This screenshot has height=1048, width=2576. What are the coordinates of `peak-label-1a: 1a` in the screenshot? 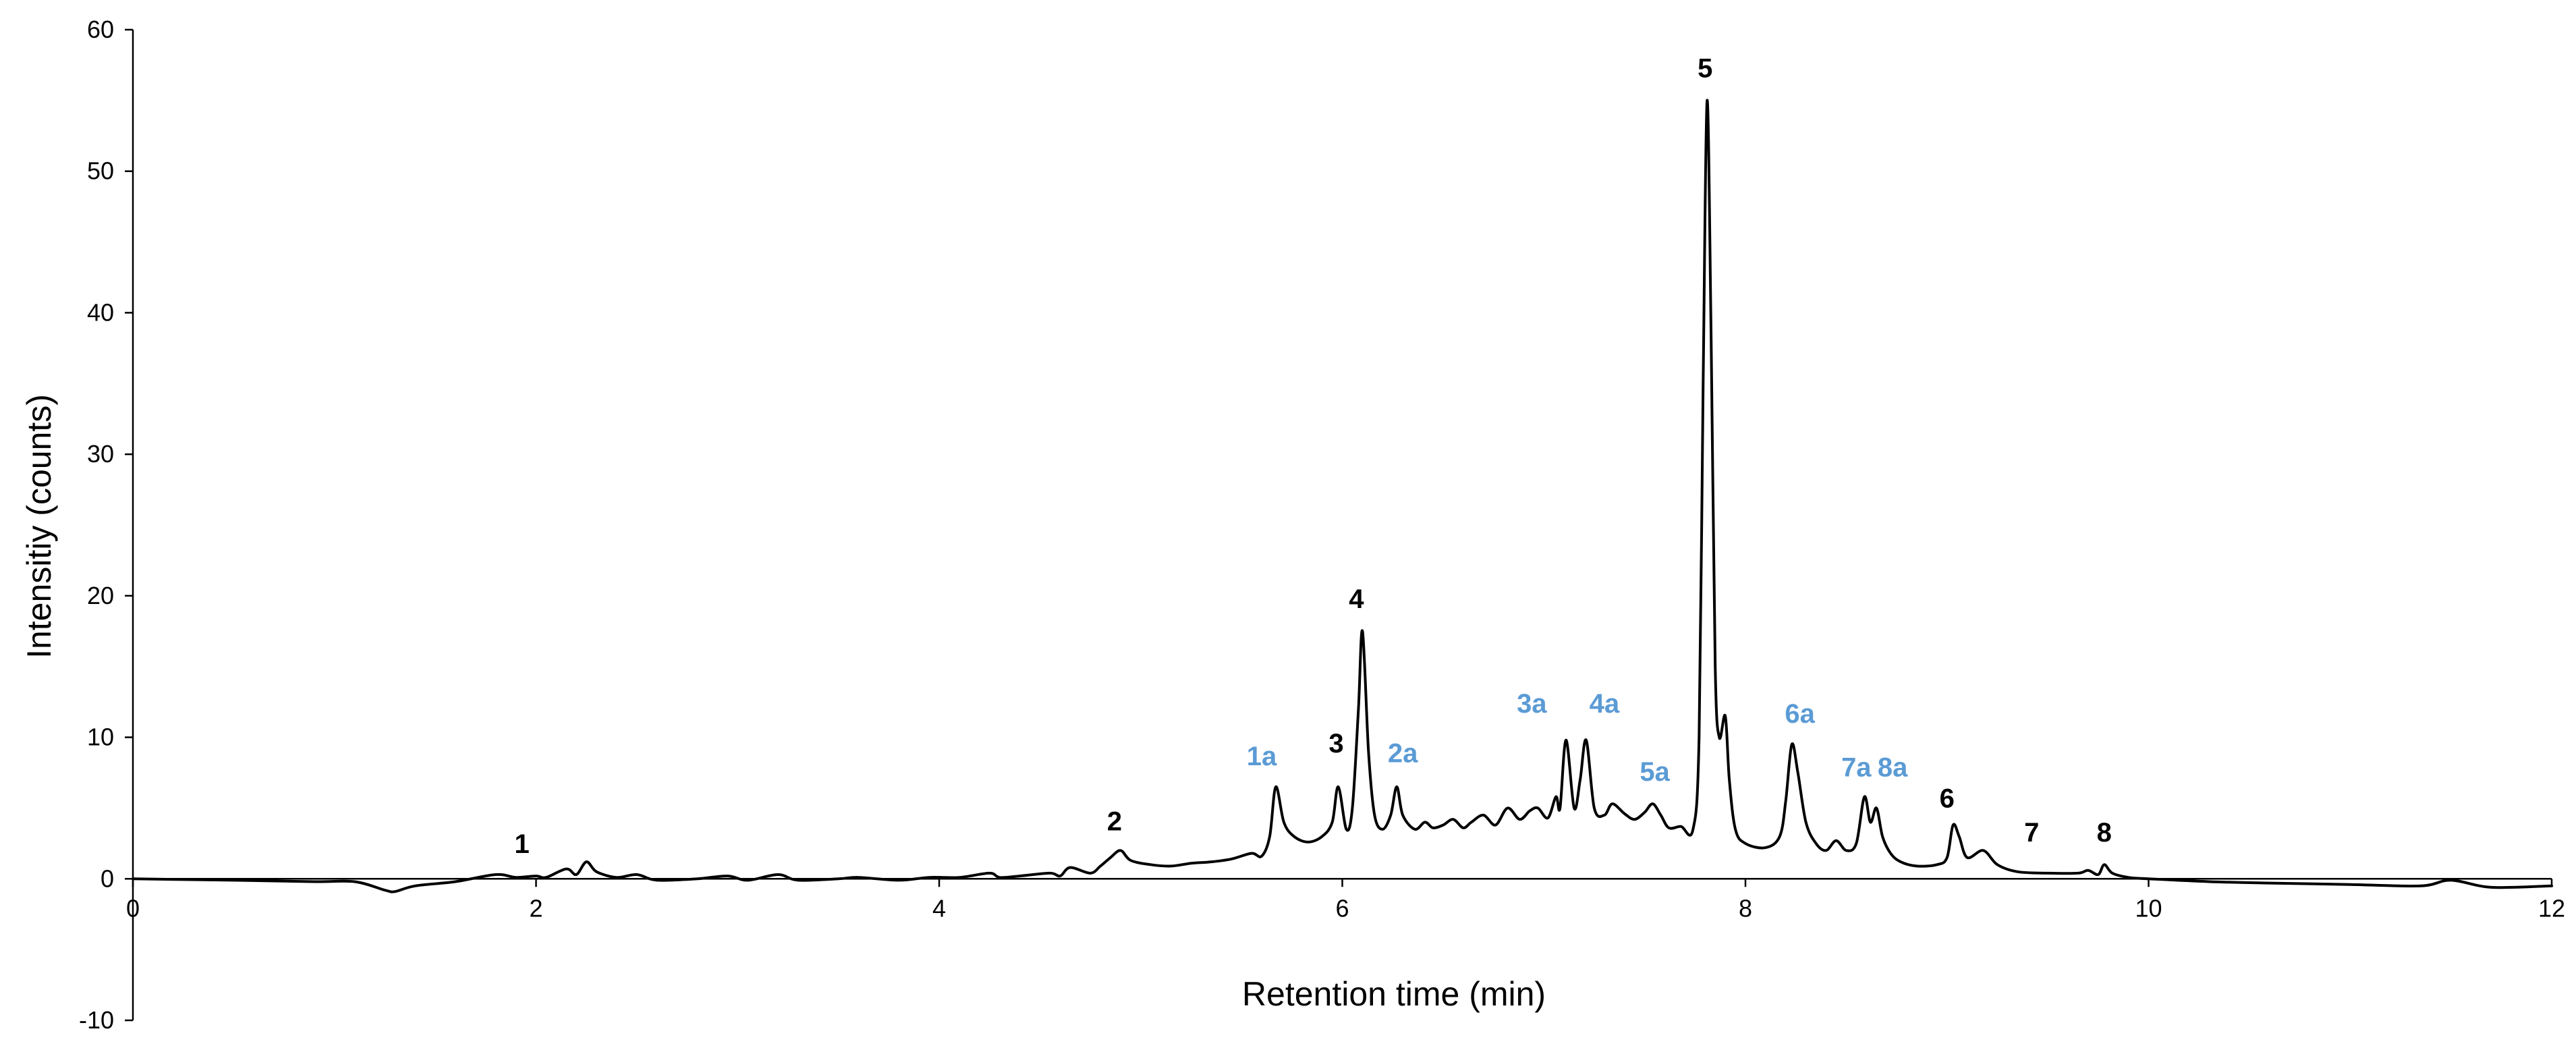 It's located at (1262, 757).